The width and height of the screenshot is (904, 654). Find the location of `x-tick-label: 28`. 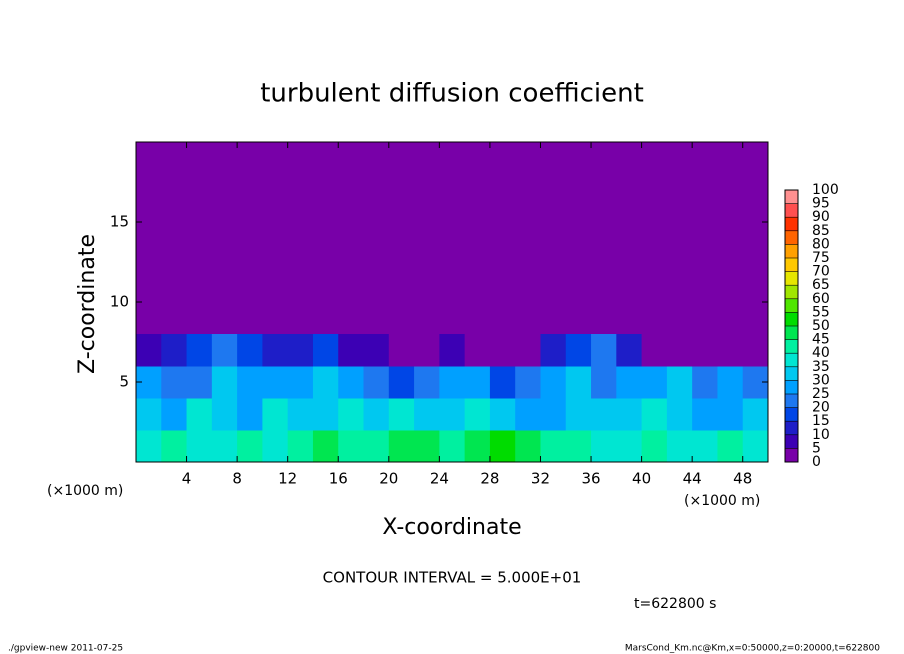

x-tick-label: 28 is located at coordinates (489, 479).